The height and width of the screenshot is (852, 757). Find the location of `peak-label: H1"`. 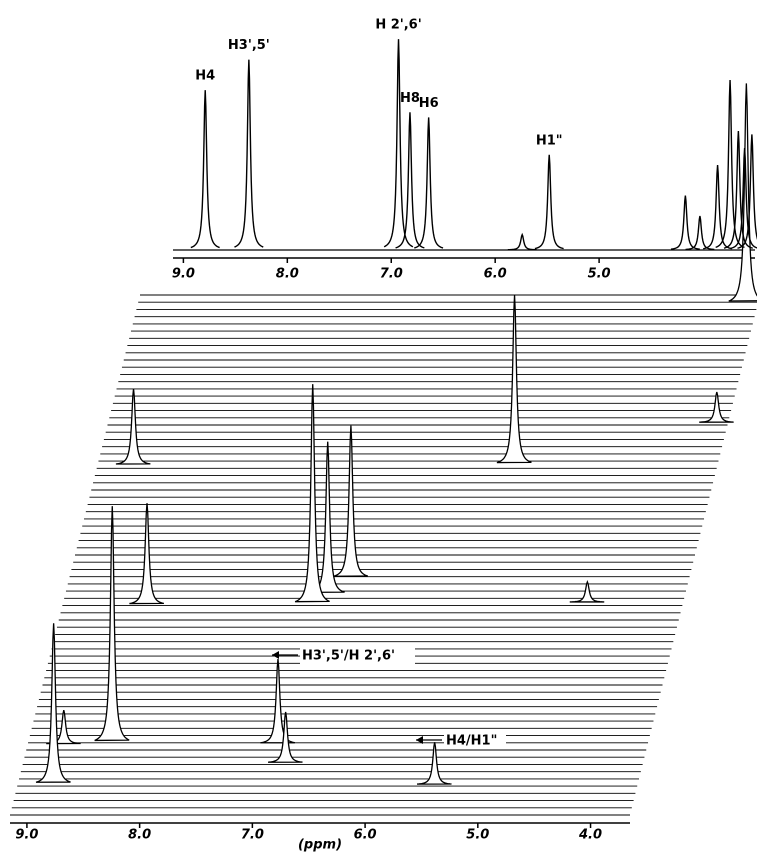

peak-label: H1" is located at coordinates (549, 140).